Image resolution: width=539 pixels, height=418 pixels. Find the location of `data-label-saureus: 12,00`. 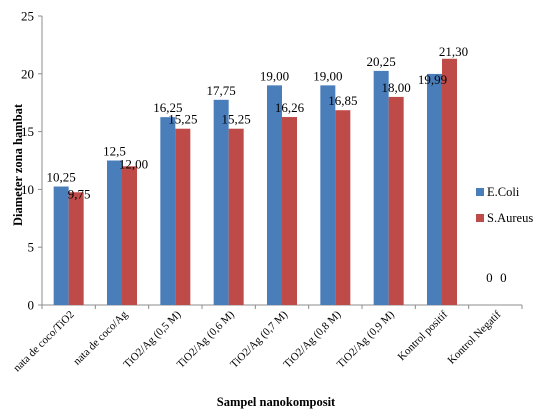

data-label-saureus: 12,00 is located at coordinates (133, 163).